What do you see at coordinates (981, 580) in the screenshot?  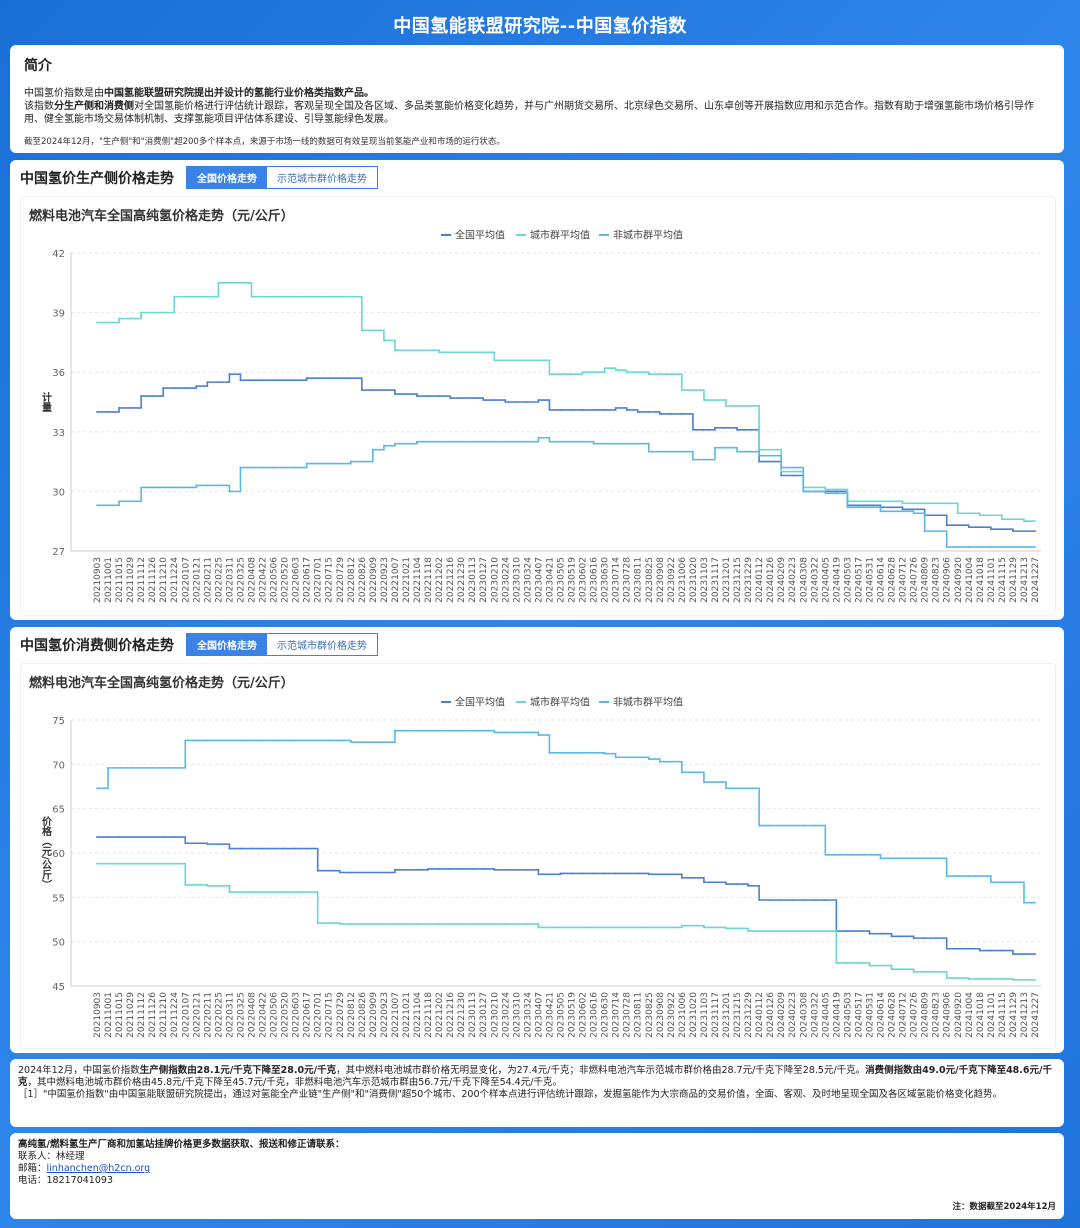 I see `x-tick-label: 20241018` at bounding box center [981, 580].